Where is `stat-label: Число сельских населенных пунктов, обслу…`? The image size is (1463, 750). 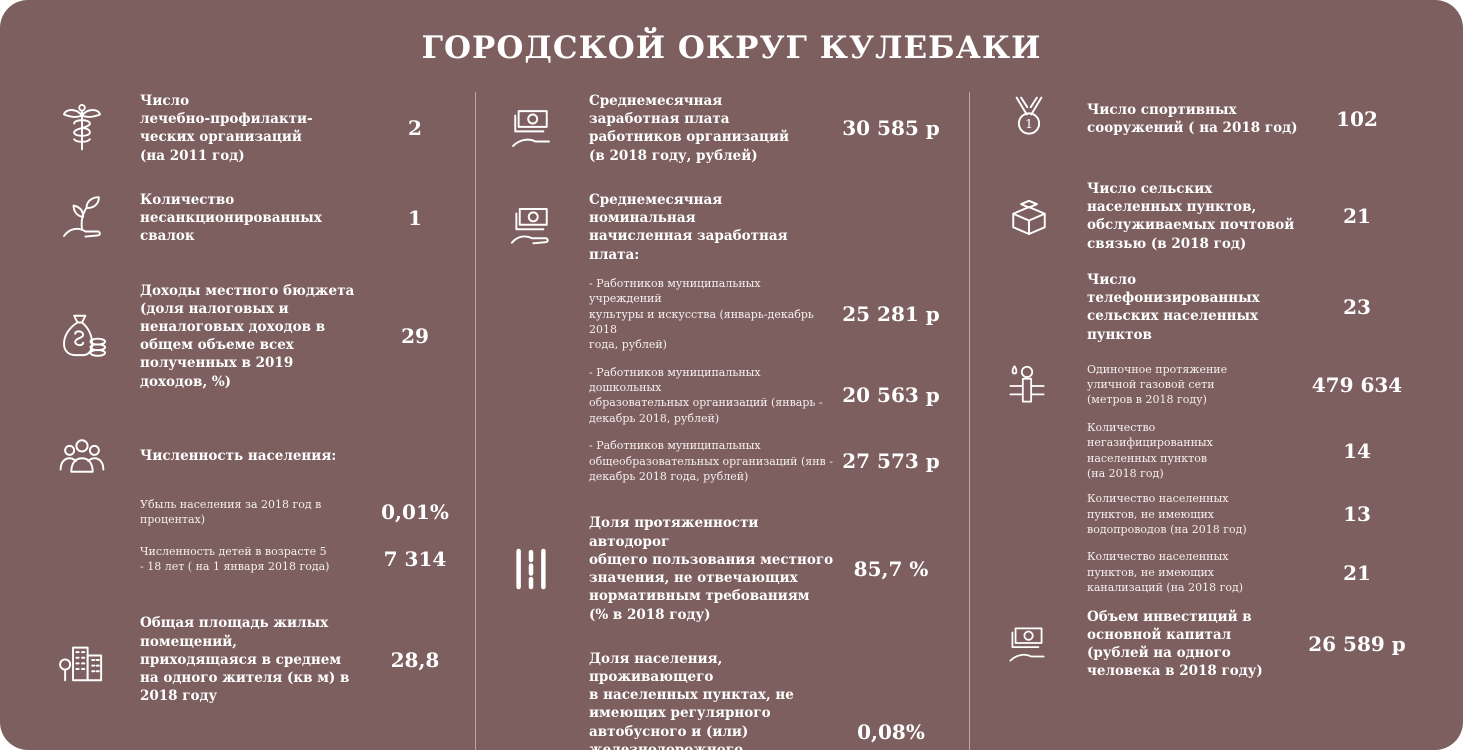
stat-label: Число сельских населенных пунктов, обслу… is located at coordinates (1191, 216).